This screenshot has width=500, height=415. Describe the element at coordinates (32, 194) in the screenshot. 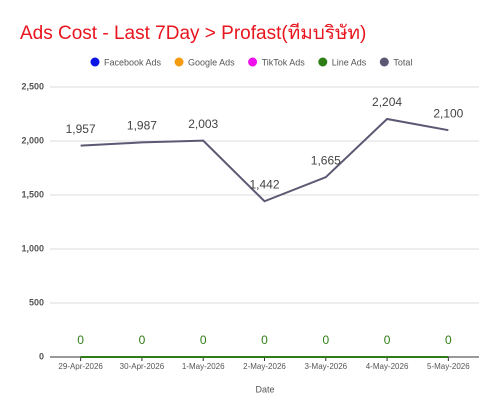

I see `y-tick-label: 1,500` at that location.